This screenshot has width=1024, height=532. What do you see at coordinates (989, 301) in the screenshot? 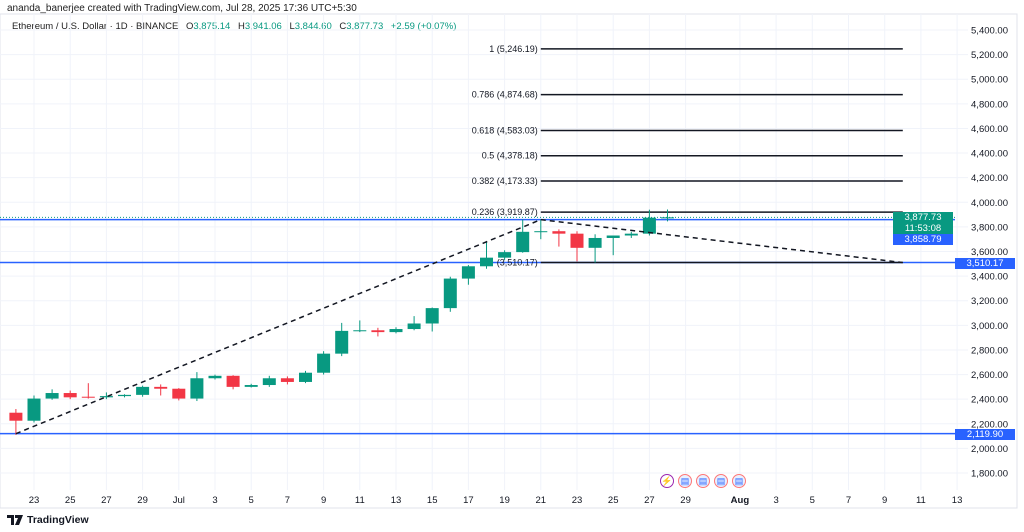
I see `y-axis-tick-label: 3,200.00` at bounding box center [989, 301].